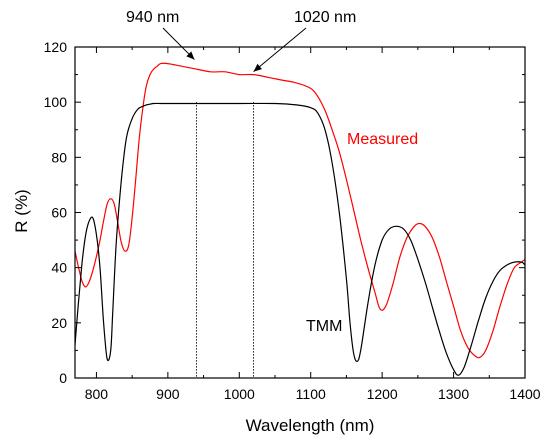 The height and width of the screenshot is (442, 550). I want to click on annotation-1020nm: 1020 nm, so click(325, 17).